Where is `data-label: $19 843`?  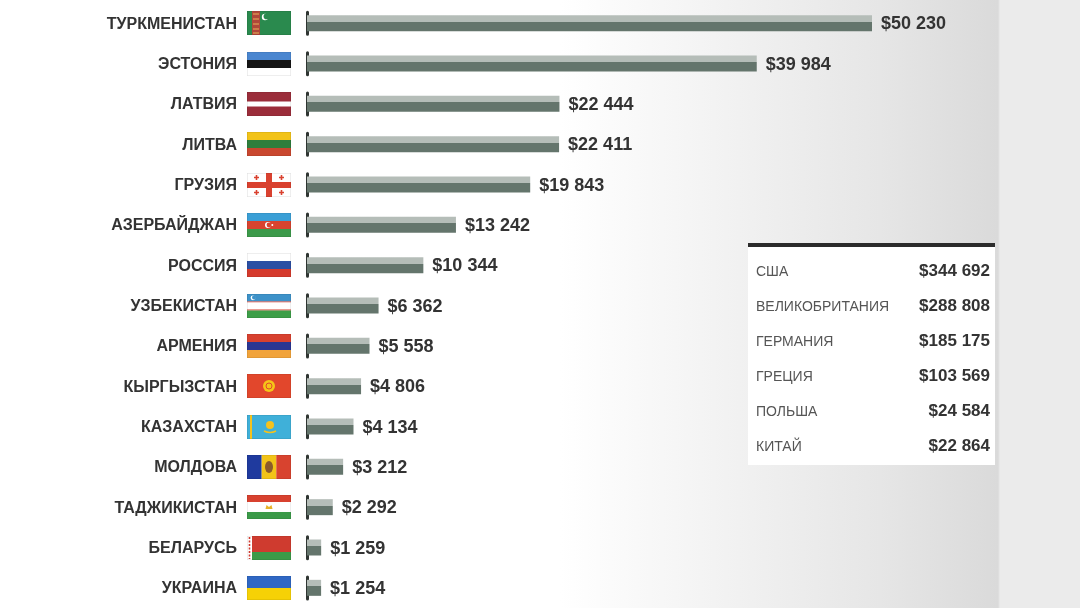 data-label: $19 843 is located at coordinates (572, 184).